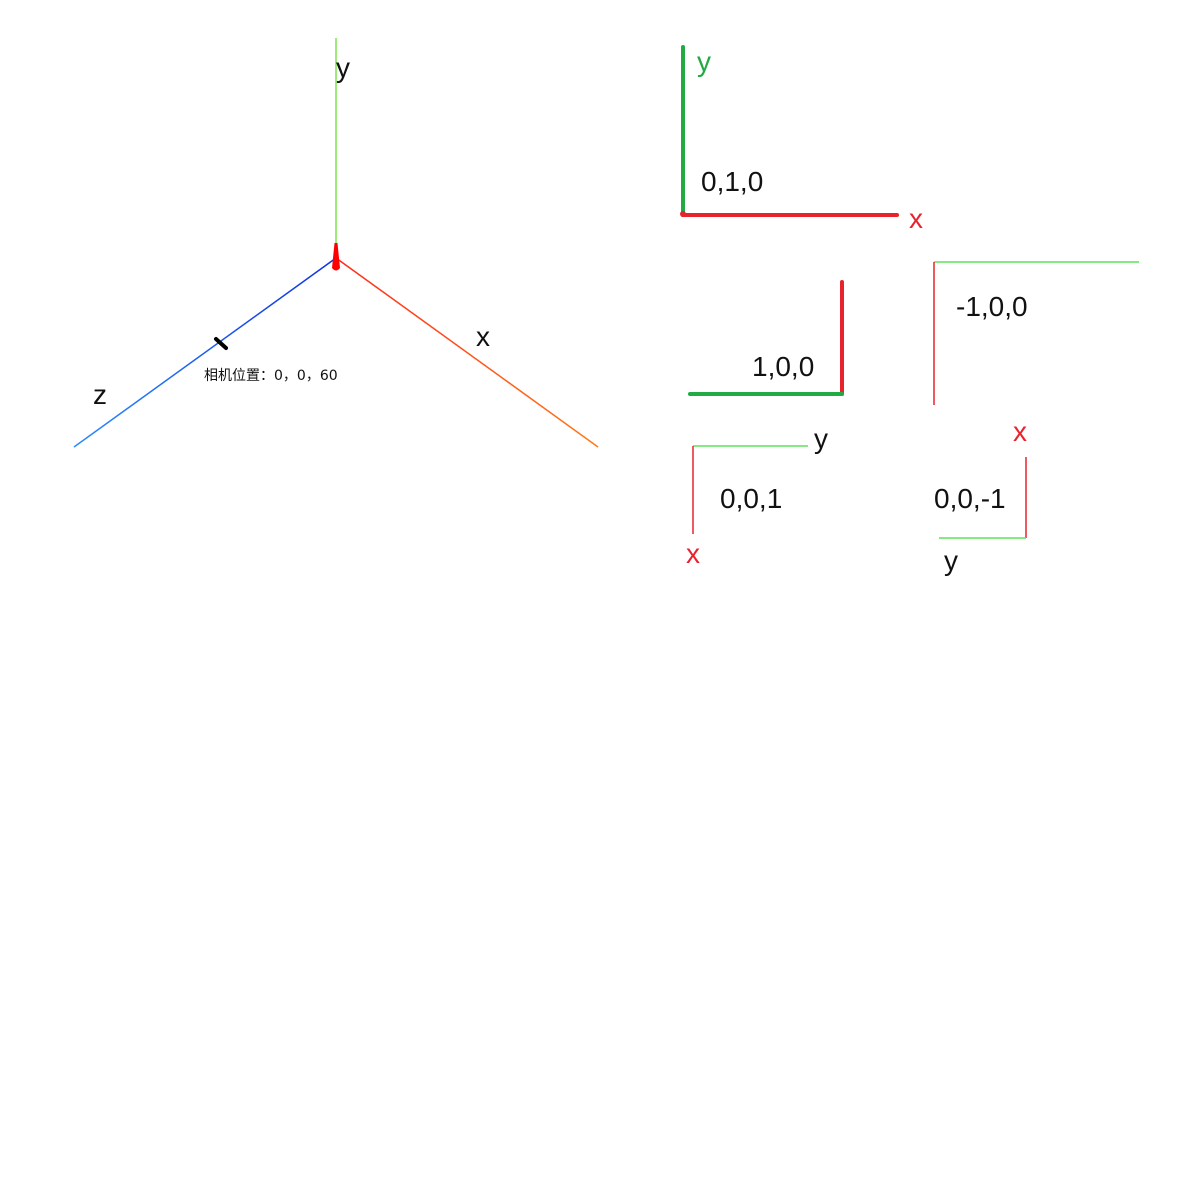 This screenshot has height=1190, width=1190. I want to click on x-axis-label: x, so click(483, 336).